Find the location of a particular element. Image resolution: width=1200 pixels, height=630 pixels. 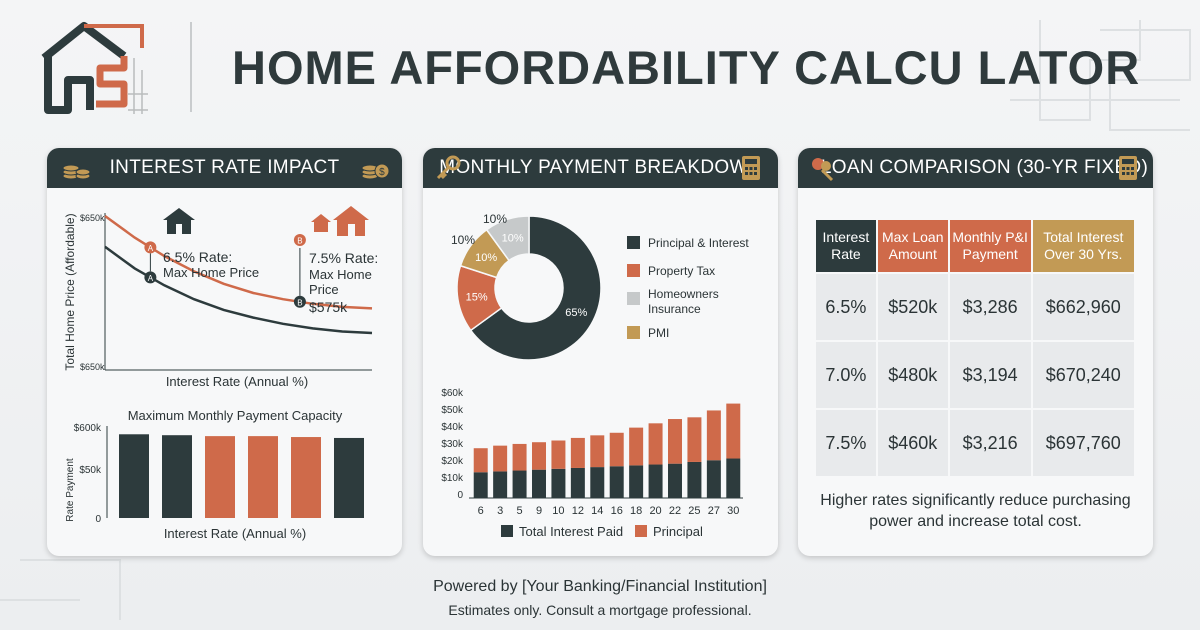

table-row: 6.5% $520k $3,286 $662,960 is located at coordinates (975, 307).